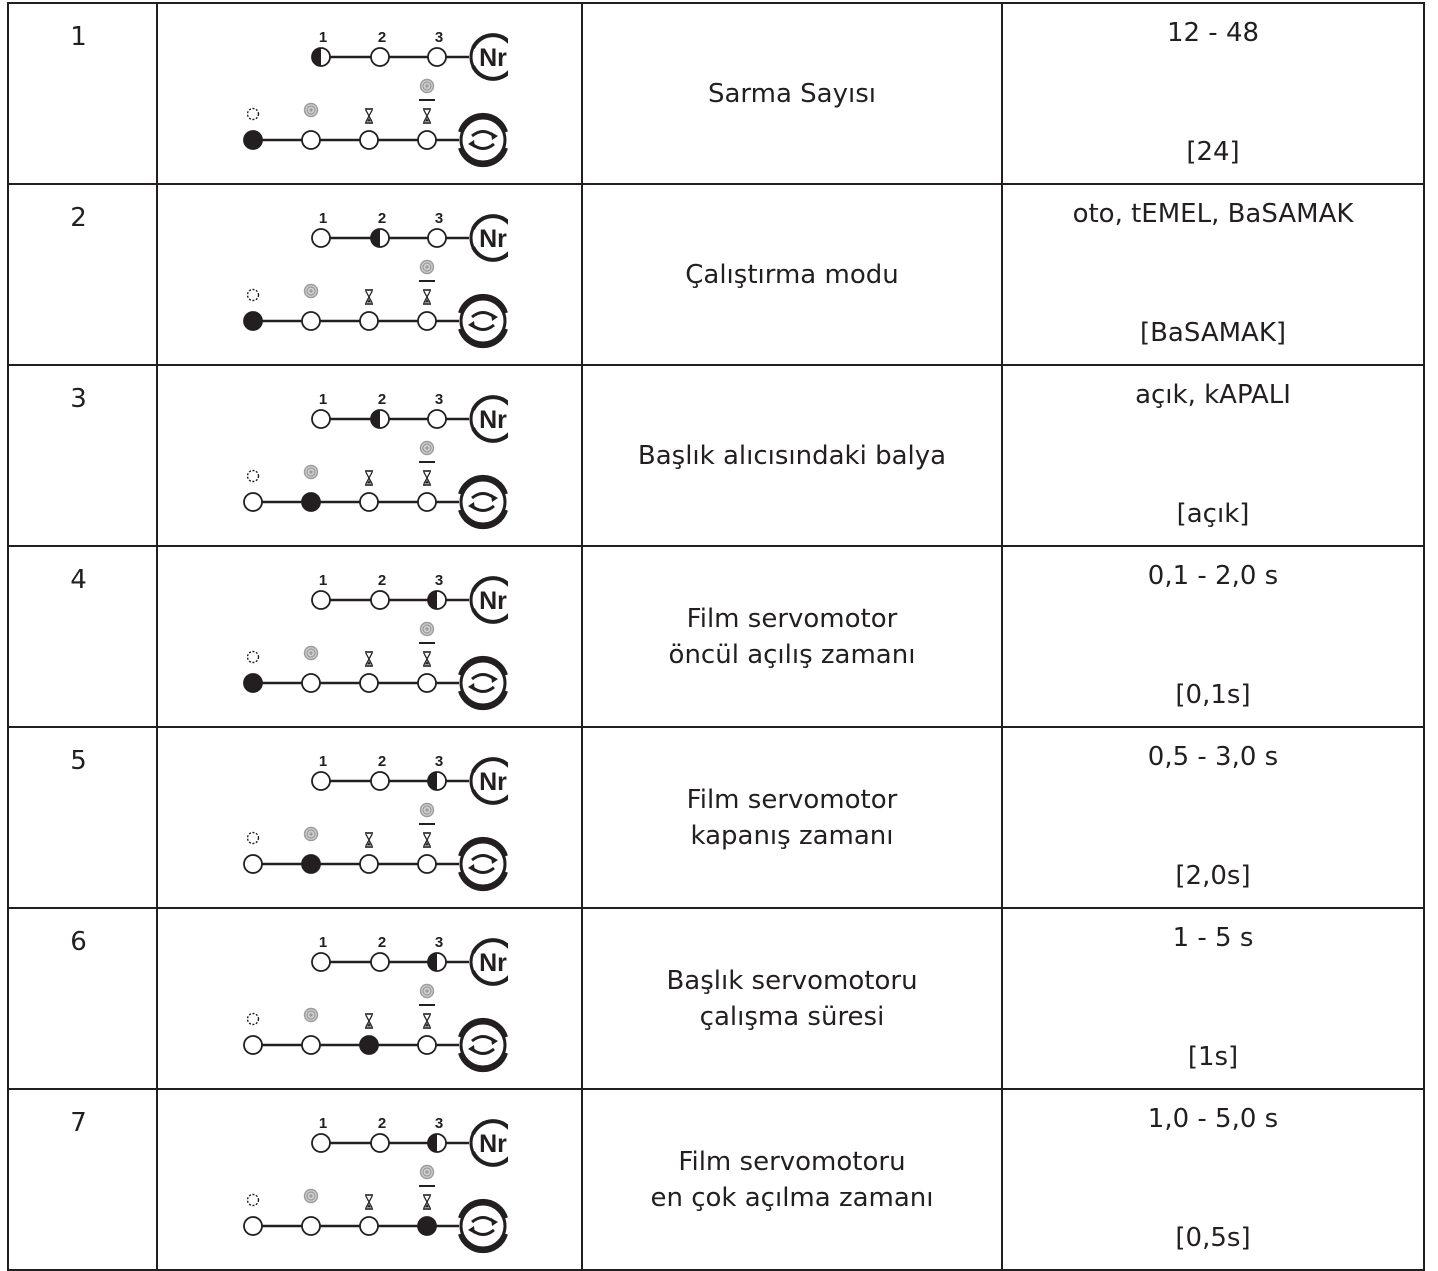 The image size is (1438, 1271). What do you see at coordinates (1213, 998) in the screenshot?
I see `value-cell: 1 - 5 s [1s]` at bounding box center [1213, 998].